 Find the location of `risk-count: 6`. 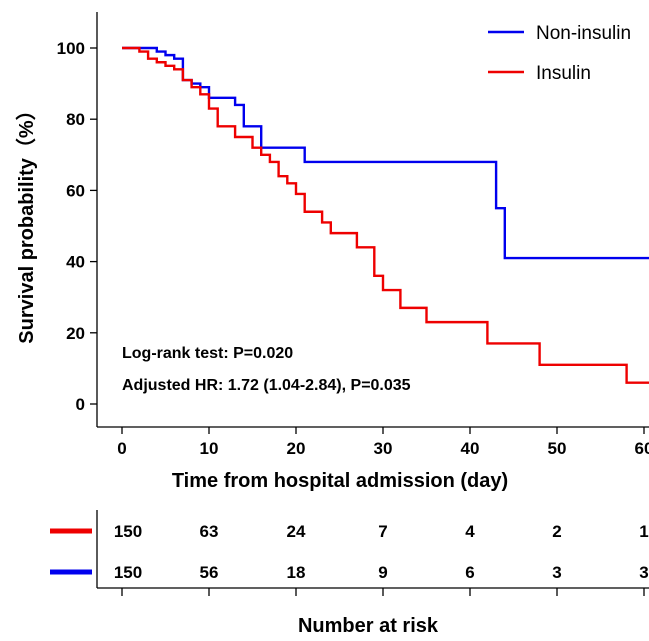

risk-count: 6 is located at coordinates (469, 572).